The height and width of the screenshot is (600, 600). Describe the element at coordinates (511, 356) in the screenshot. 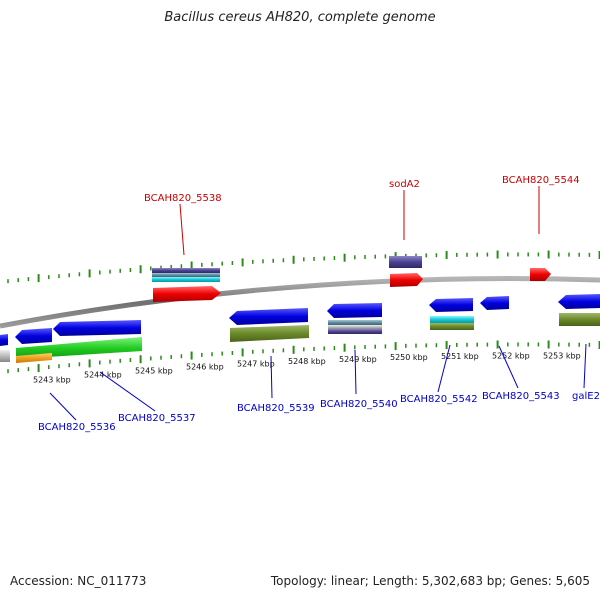

I see `tick-label: 5252 kbp` at that location.